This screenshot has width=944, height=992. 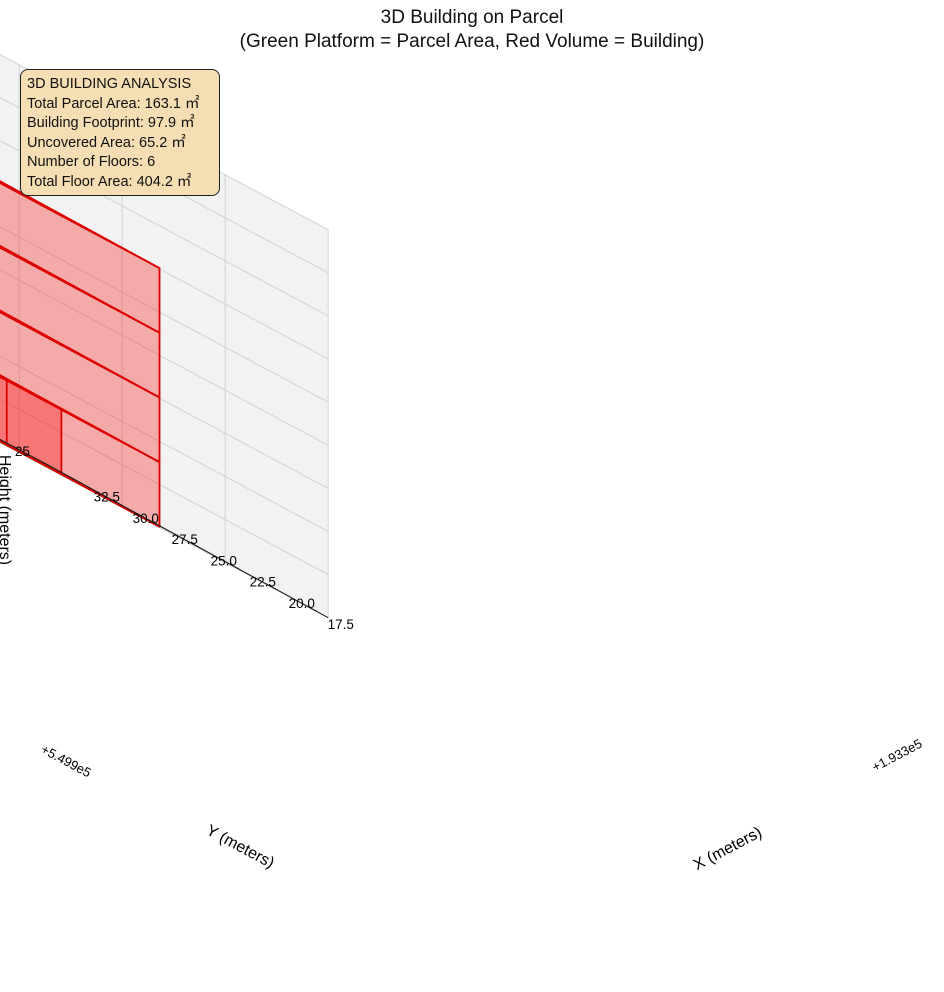 I want to click on x-tick-label: 32.5, so click(x=107, y=497).